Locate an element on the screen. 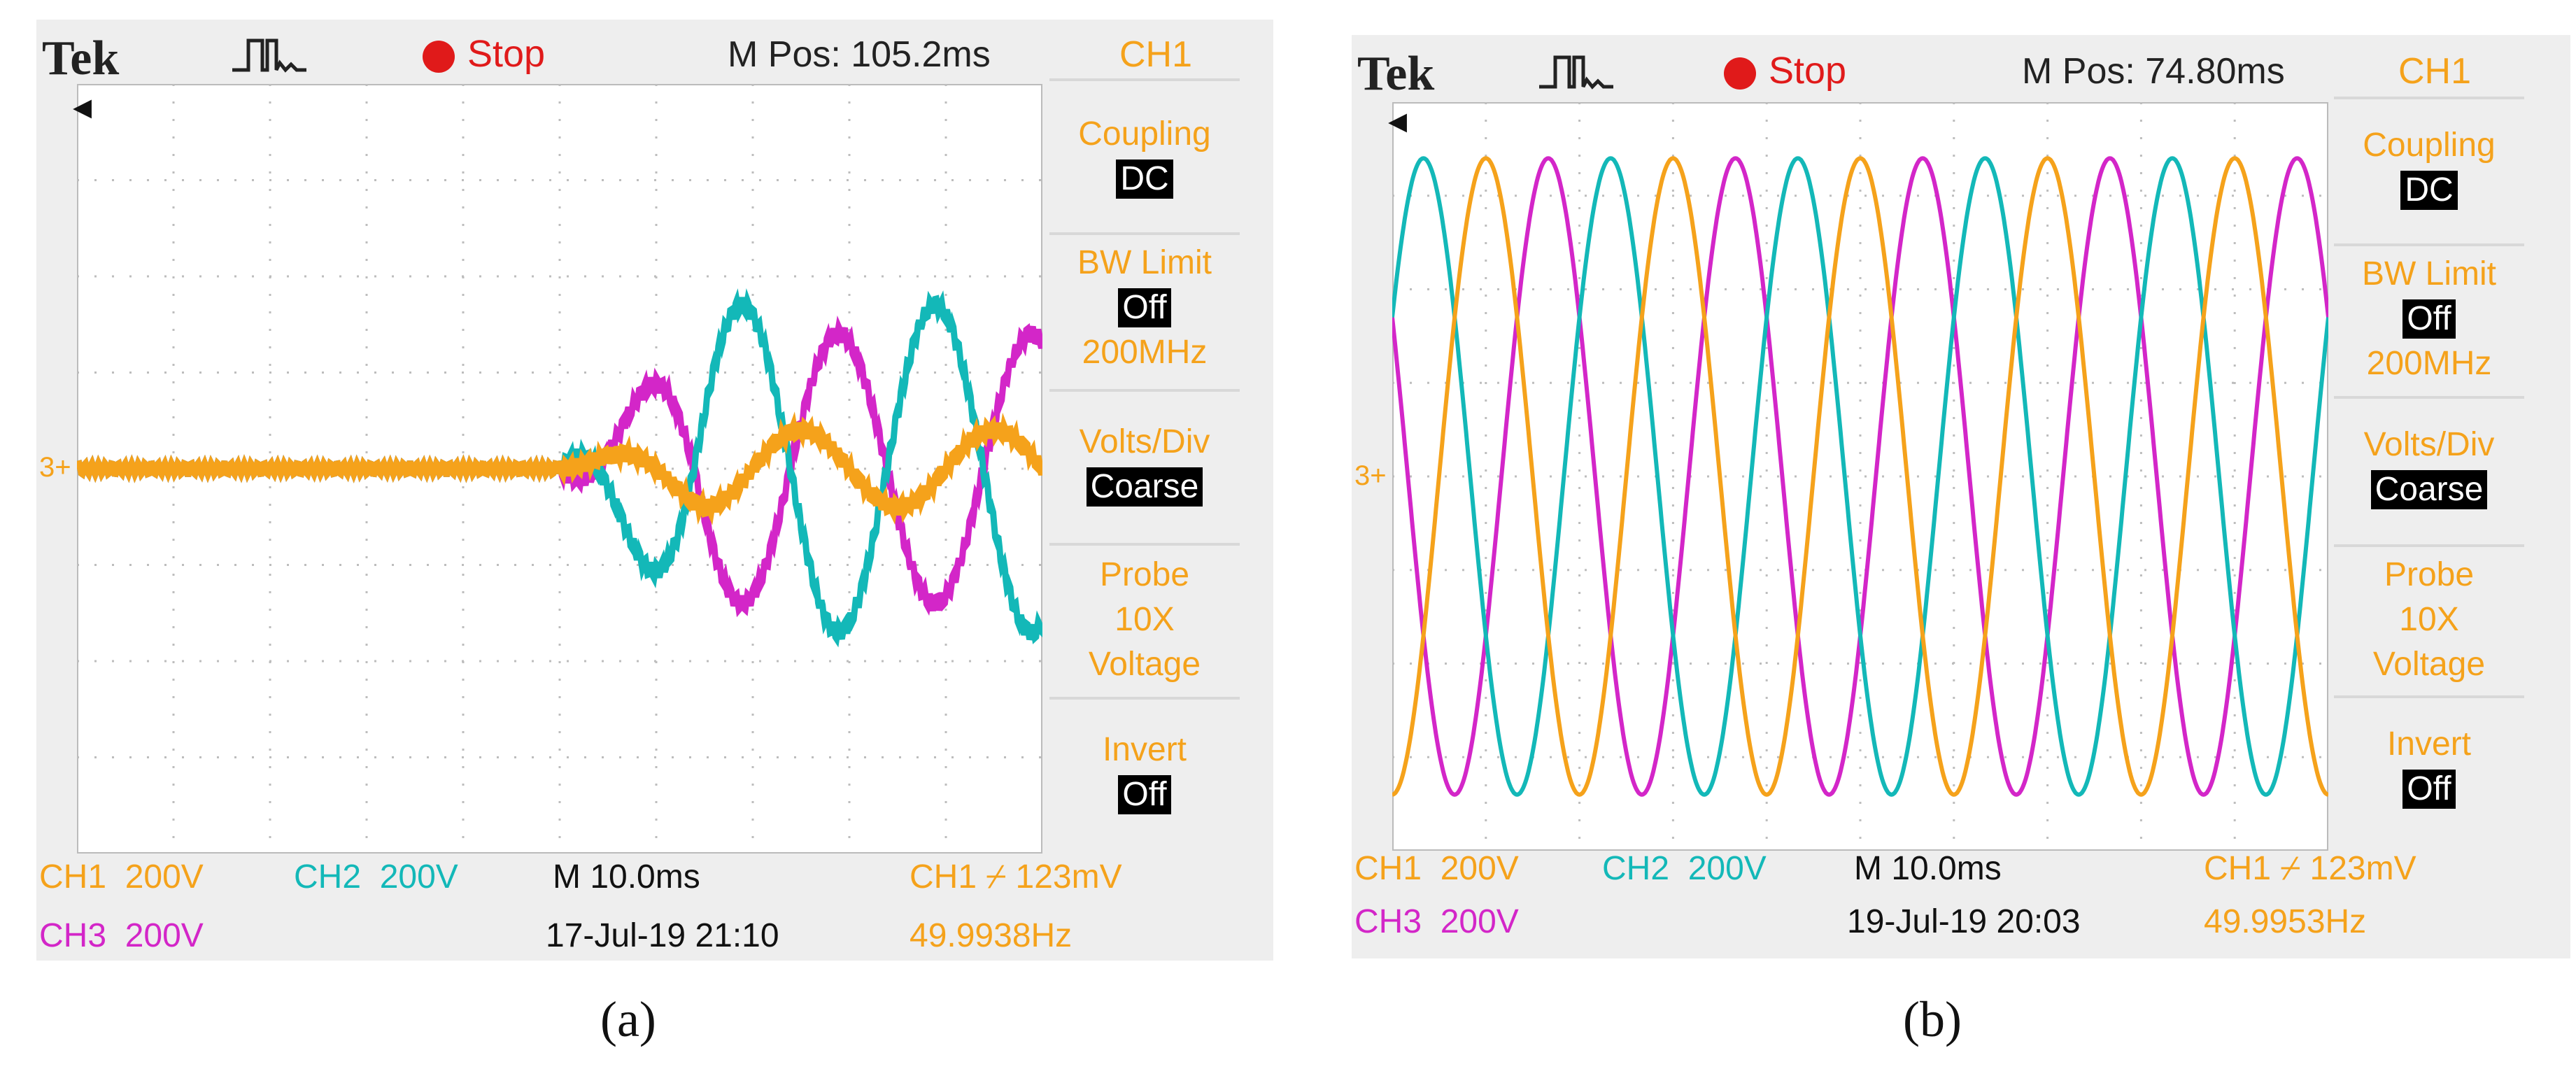 This screenshot has height=1069, width=2576. frequency-readout: 49.9953Hz is located at coordinates (2285, 922).